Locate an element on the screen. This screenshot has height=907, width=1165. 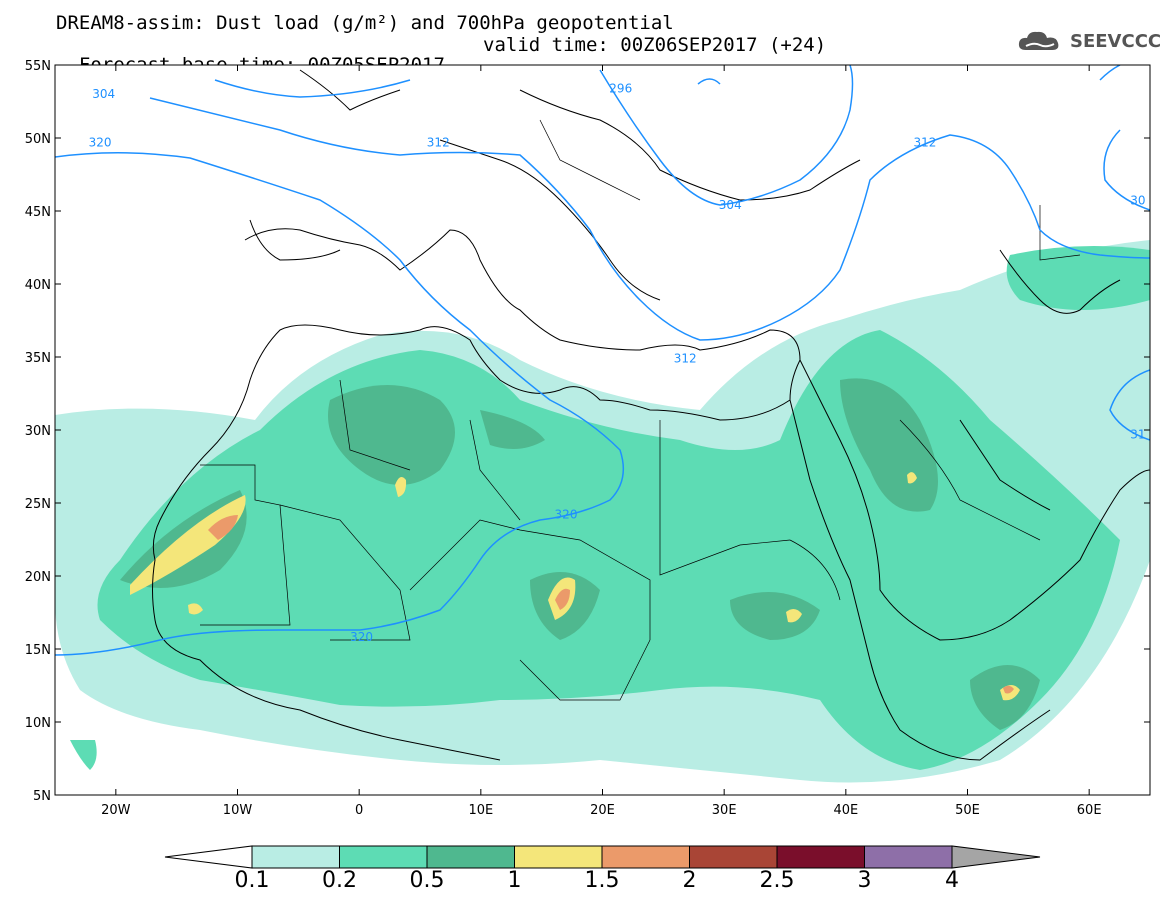
contour-304-east is located at coordinates (726, 135).